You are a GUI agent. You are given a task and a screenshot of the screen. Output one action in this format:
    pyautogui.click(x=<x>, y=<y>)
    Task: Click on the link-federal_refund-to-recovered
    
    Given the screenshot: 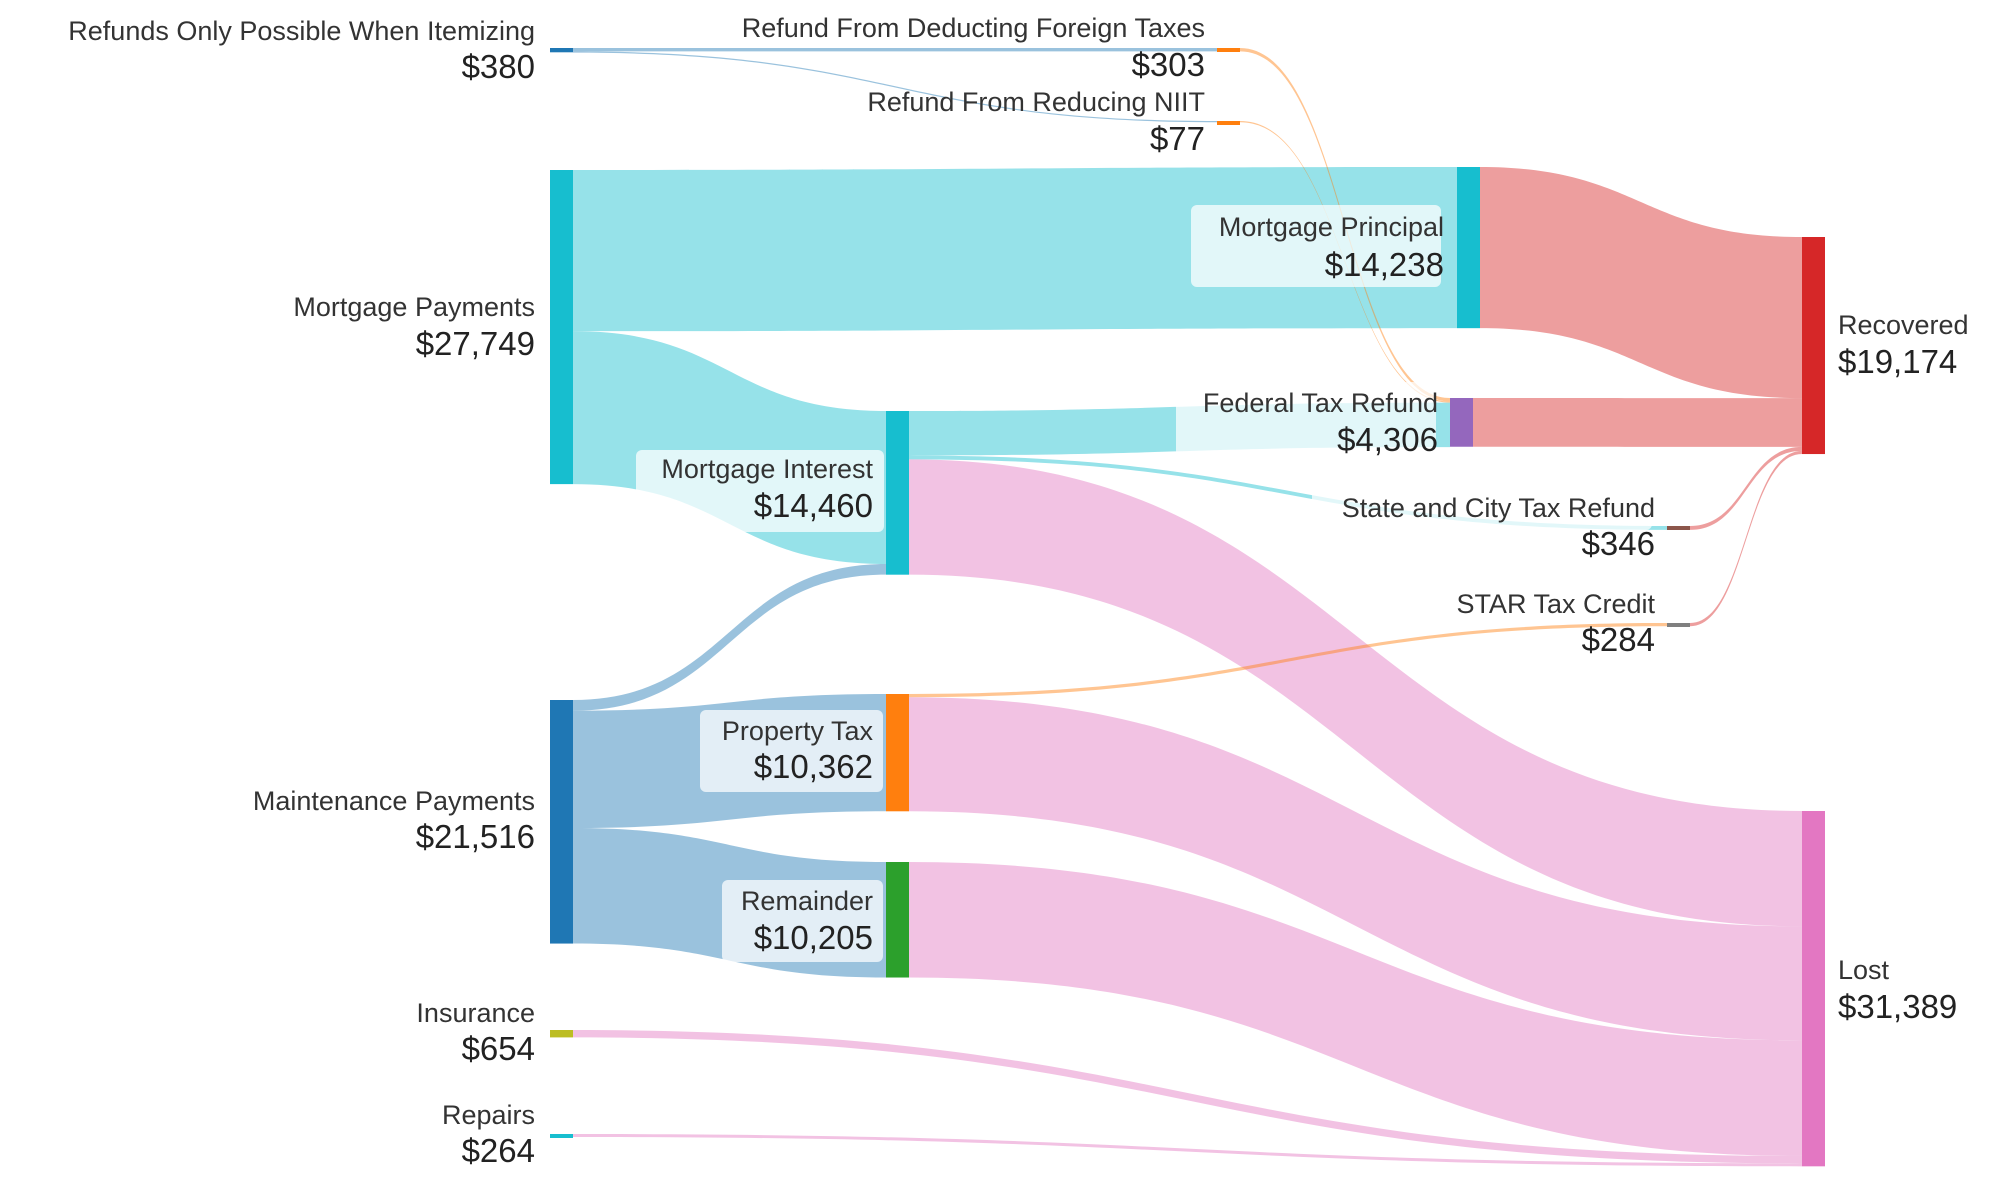 What is the action you would take?
    pyautogui.click(x=1637, y=422)
    